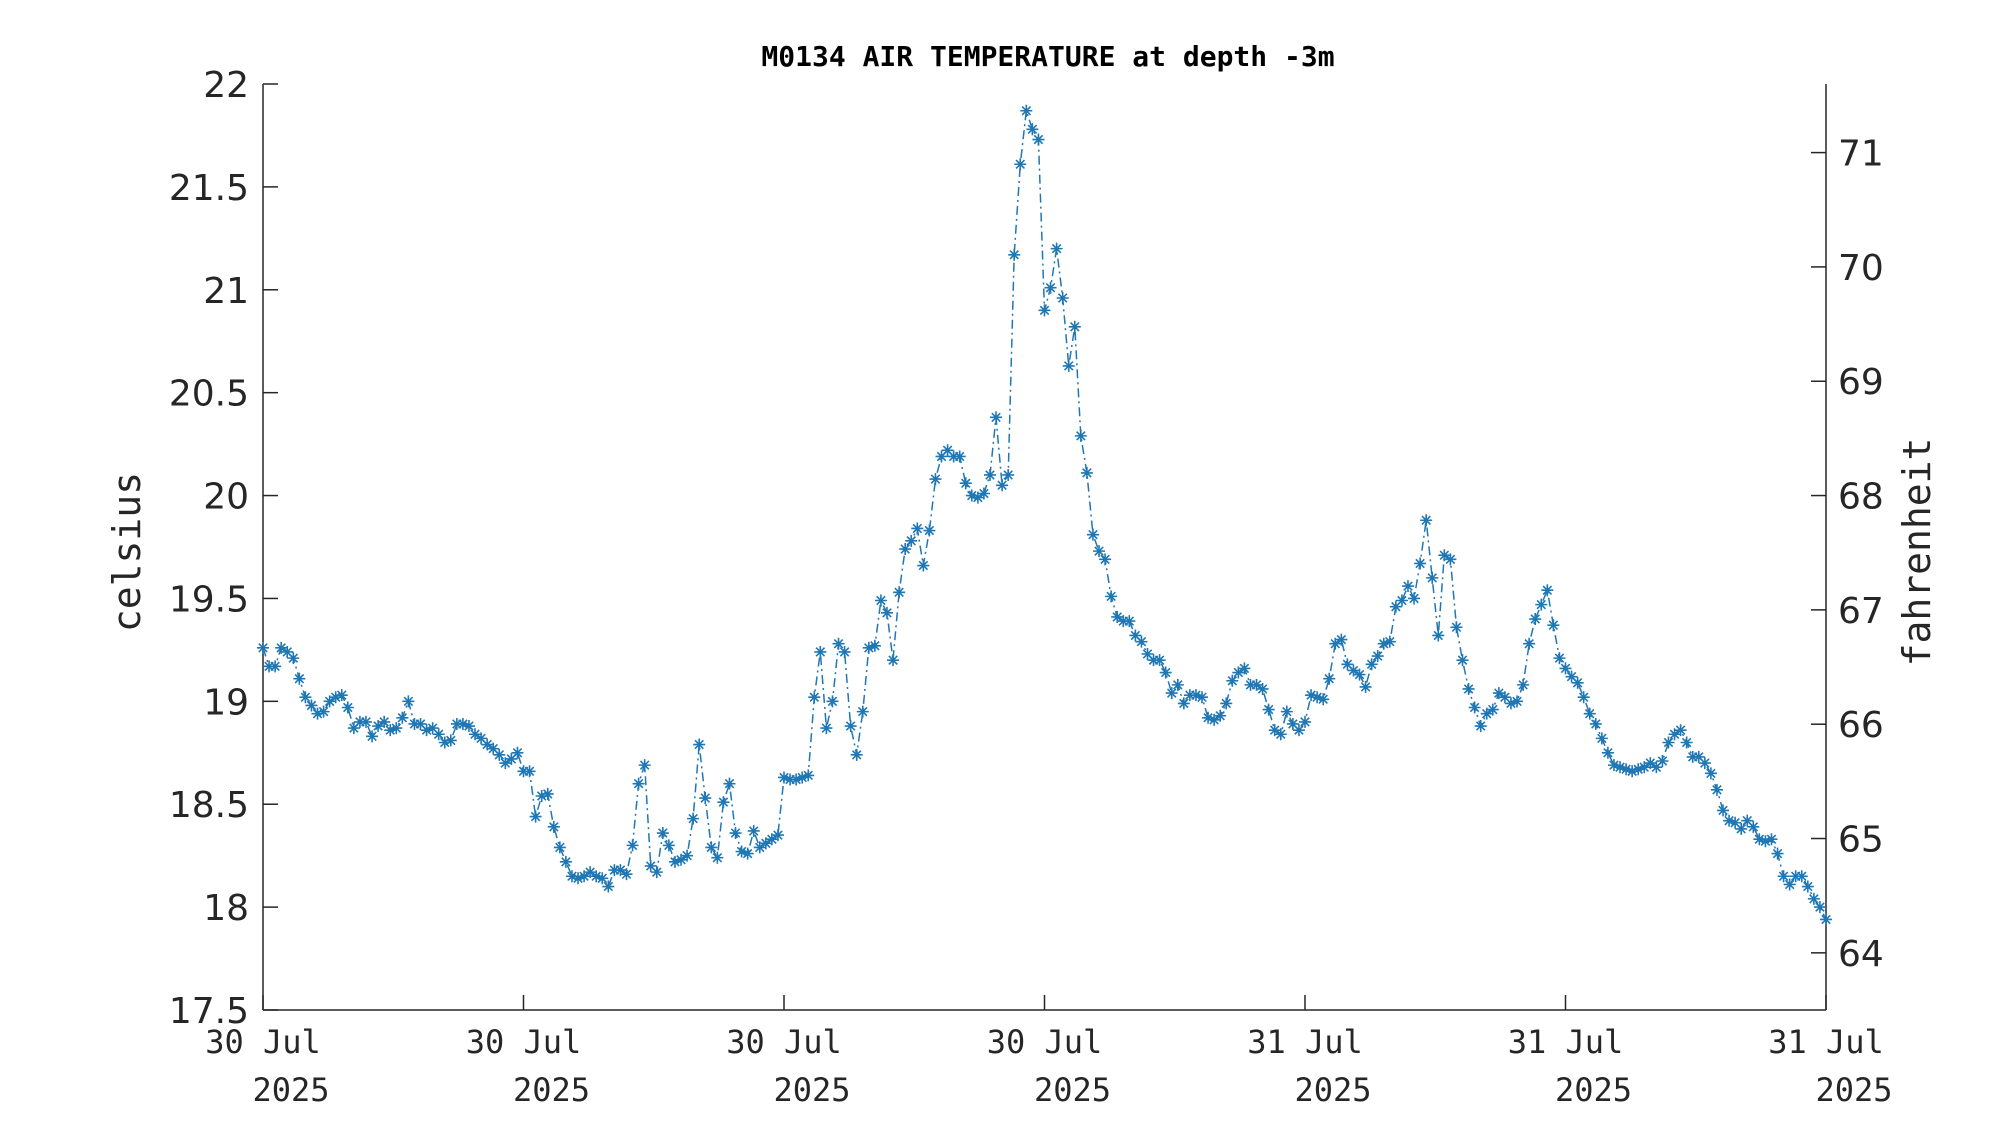  Describe the element at coordinates (1861, 154) in the screenshot. I see `y-right-tick-label: 71` at that location.